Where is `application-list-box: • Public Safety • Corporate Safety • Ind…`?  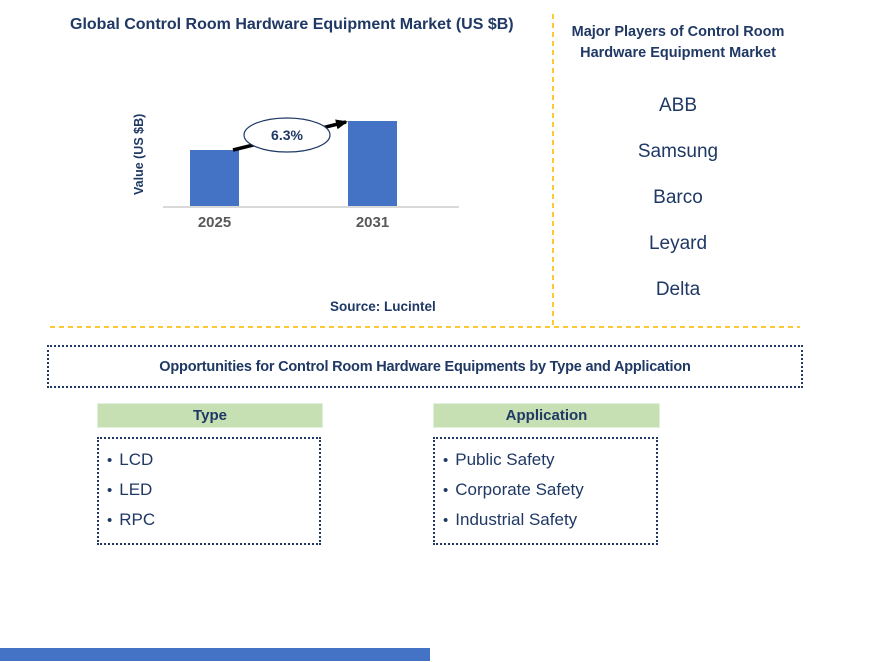
application-list-box: • Public Safety • Corporate Safety • Ind… is located at coordinates (545, 491).